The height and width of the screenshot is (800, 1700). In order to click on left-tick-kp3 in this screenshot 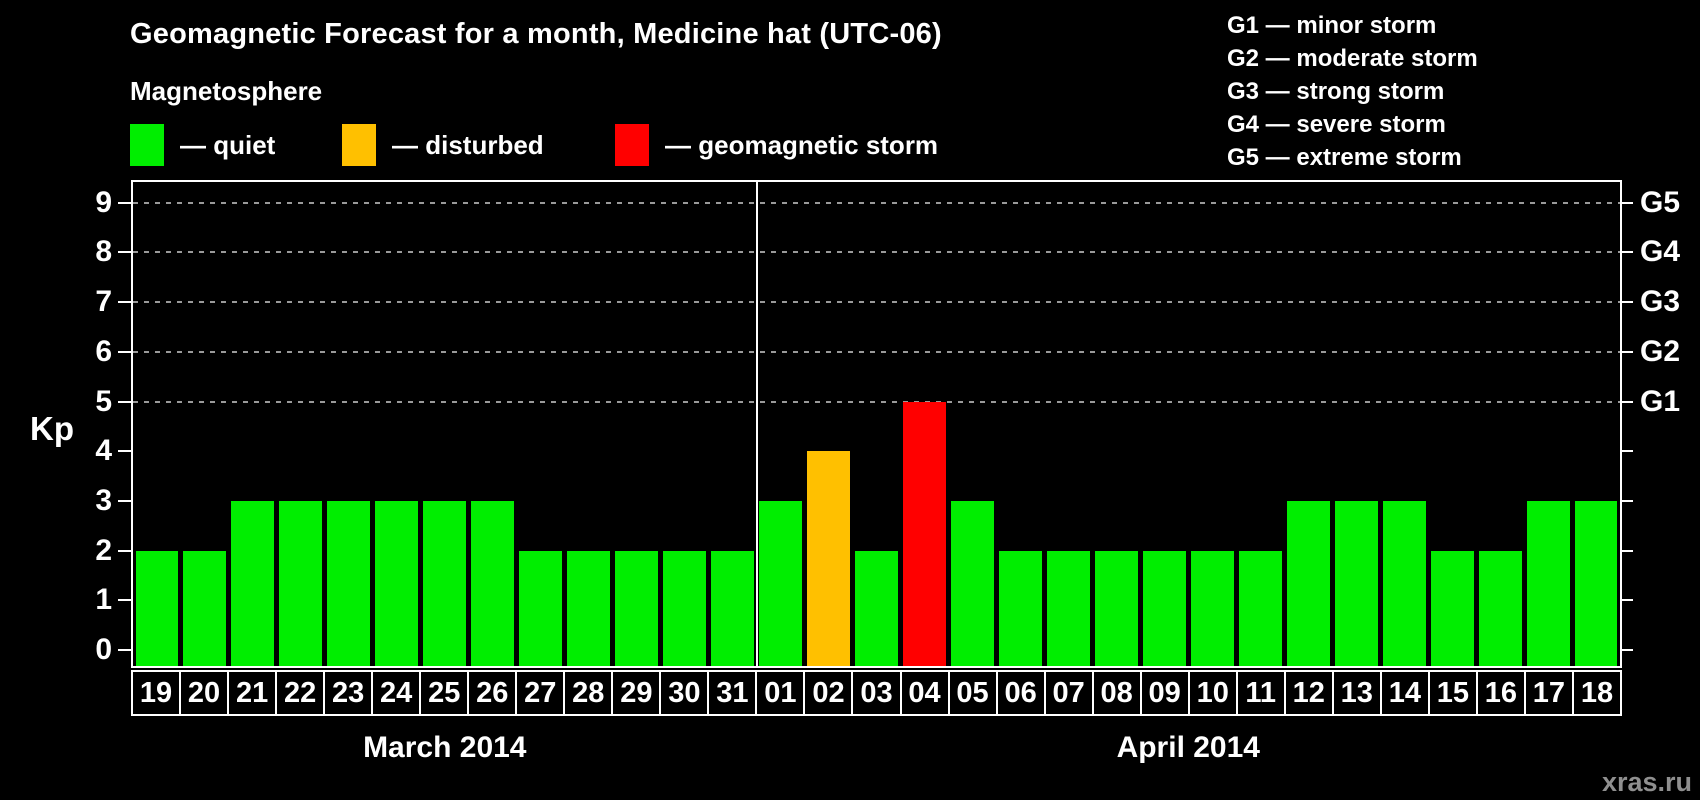, I will do `click(124, 500)`.